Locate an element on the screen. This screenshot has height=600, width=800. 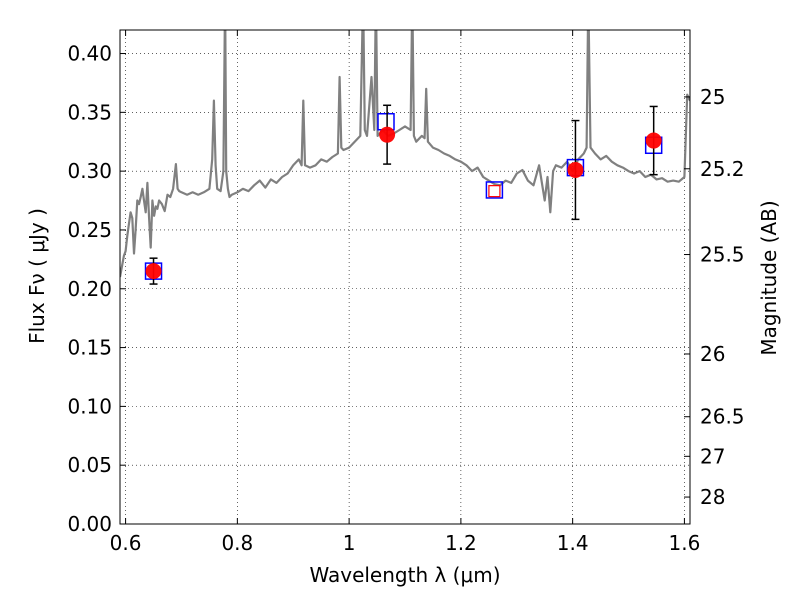
y-tick-label: 0.10 is located at coordinates (89, 406).